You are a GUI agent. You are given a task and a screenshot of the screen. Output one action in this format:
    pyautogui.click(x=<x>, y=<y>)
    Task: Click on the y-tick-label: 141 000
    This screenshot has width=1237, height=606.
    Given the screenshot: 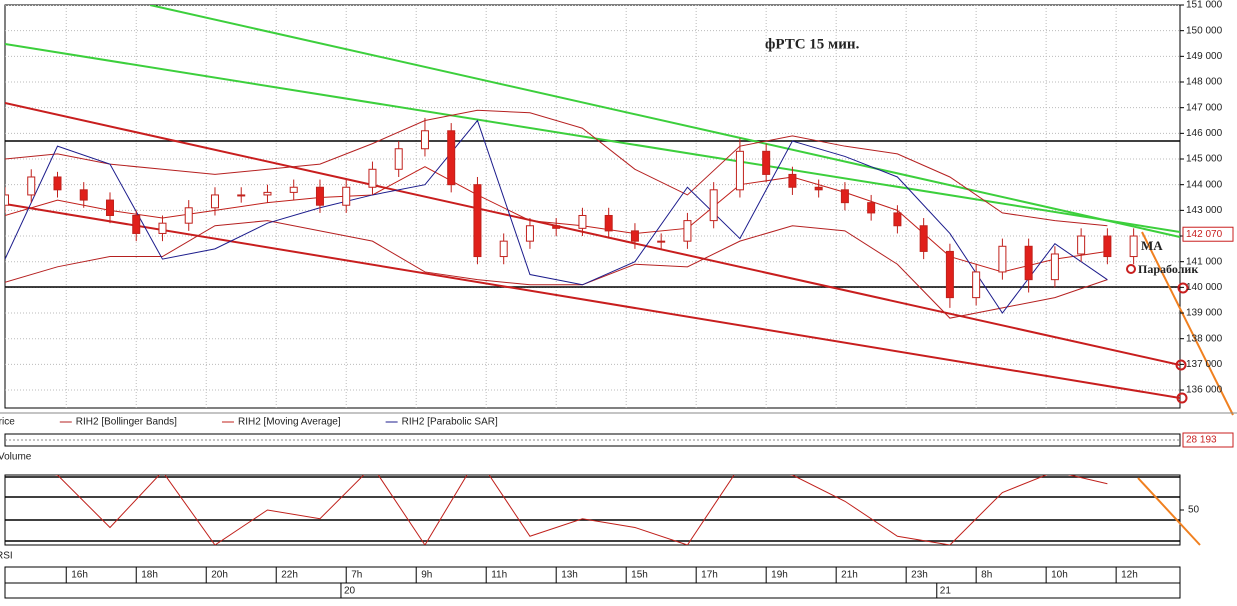 What is the action you would take?
    pyautogui.click(x=1204, y=261)
    